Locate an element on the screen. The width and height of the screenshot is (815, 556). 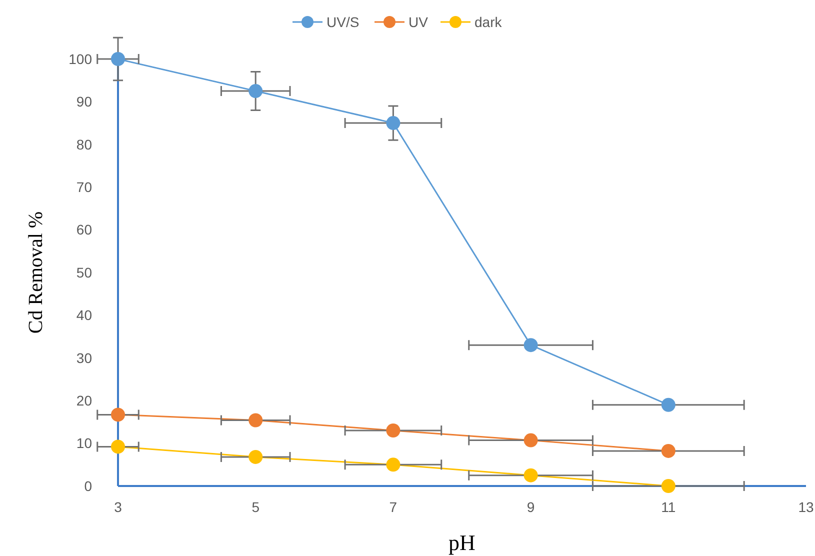
y-tick-label: 40 is located at coordinates (84, 315).